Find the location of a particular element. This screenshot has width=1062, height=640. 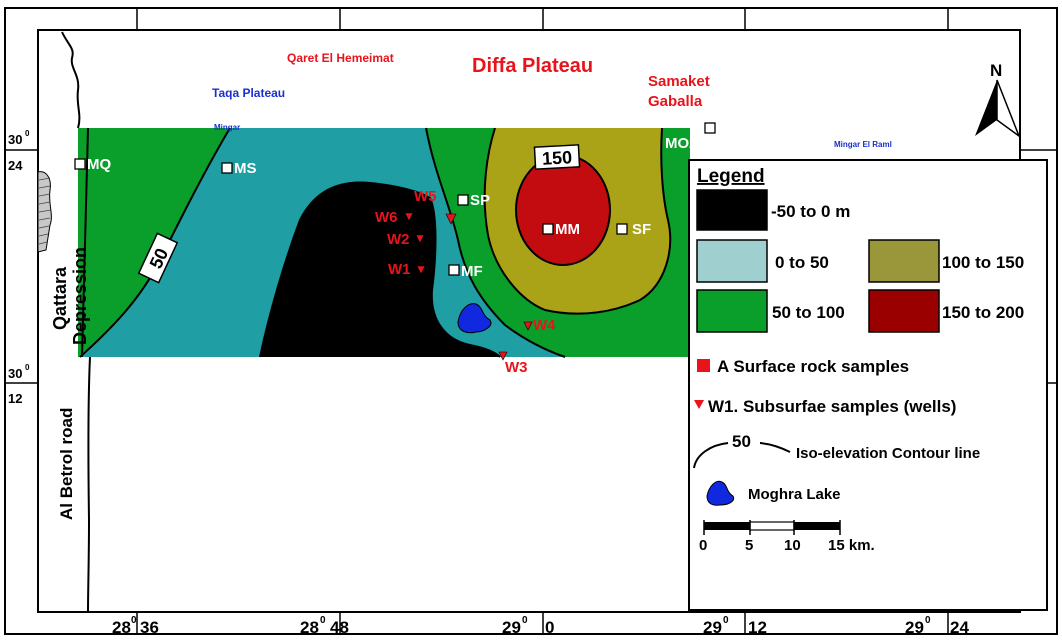

lat-label-top: 30 0 24 is located at coordinates (19, 151).